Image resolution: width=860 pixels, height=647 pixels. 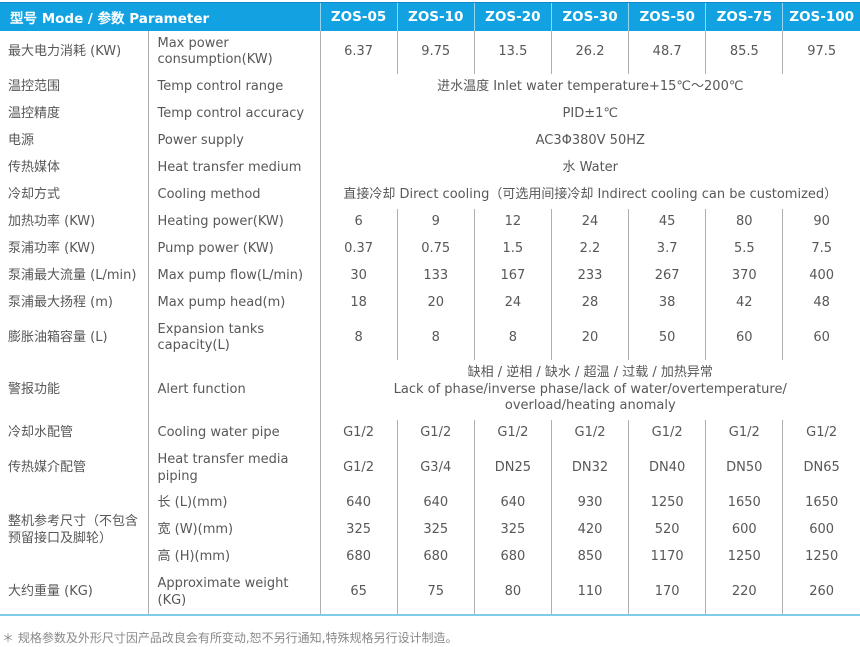 What do you see at coordinates (234, 249) in the screenshot?
I see `row-label-en: Pump power (KW)` at bounding box center [234, 249].